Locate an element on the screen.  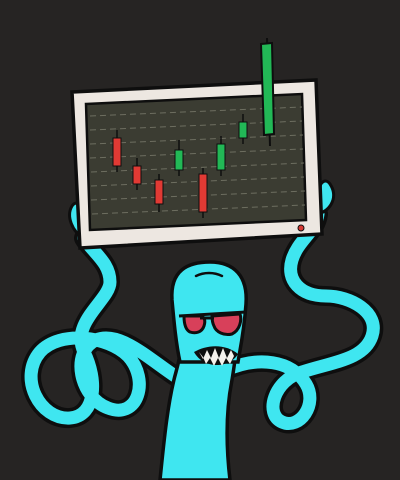
head is located at coordinates (209, 312).